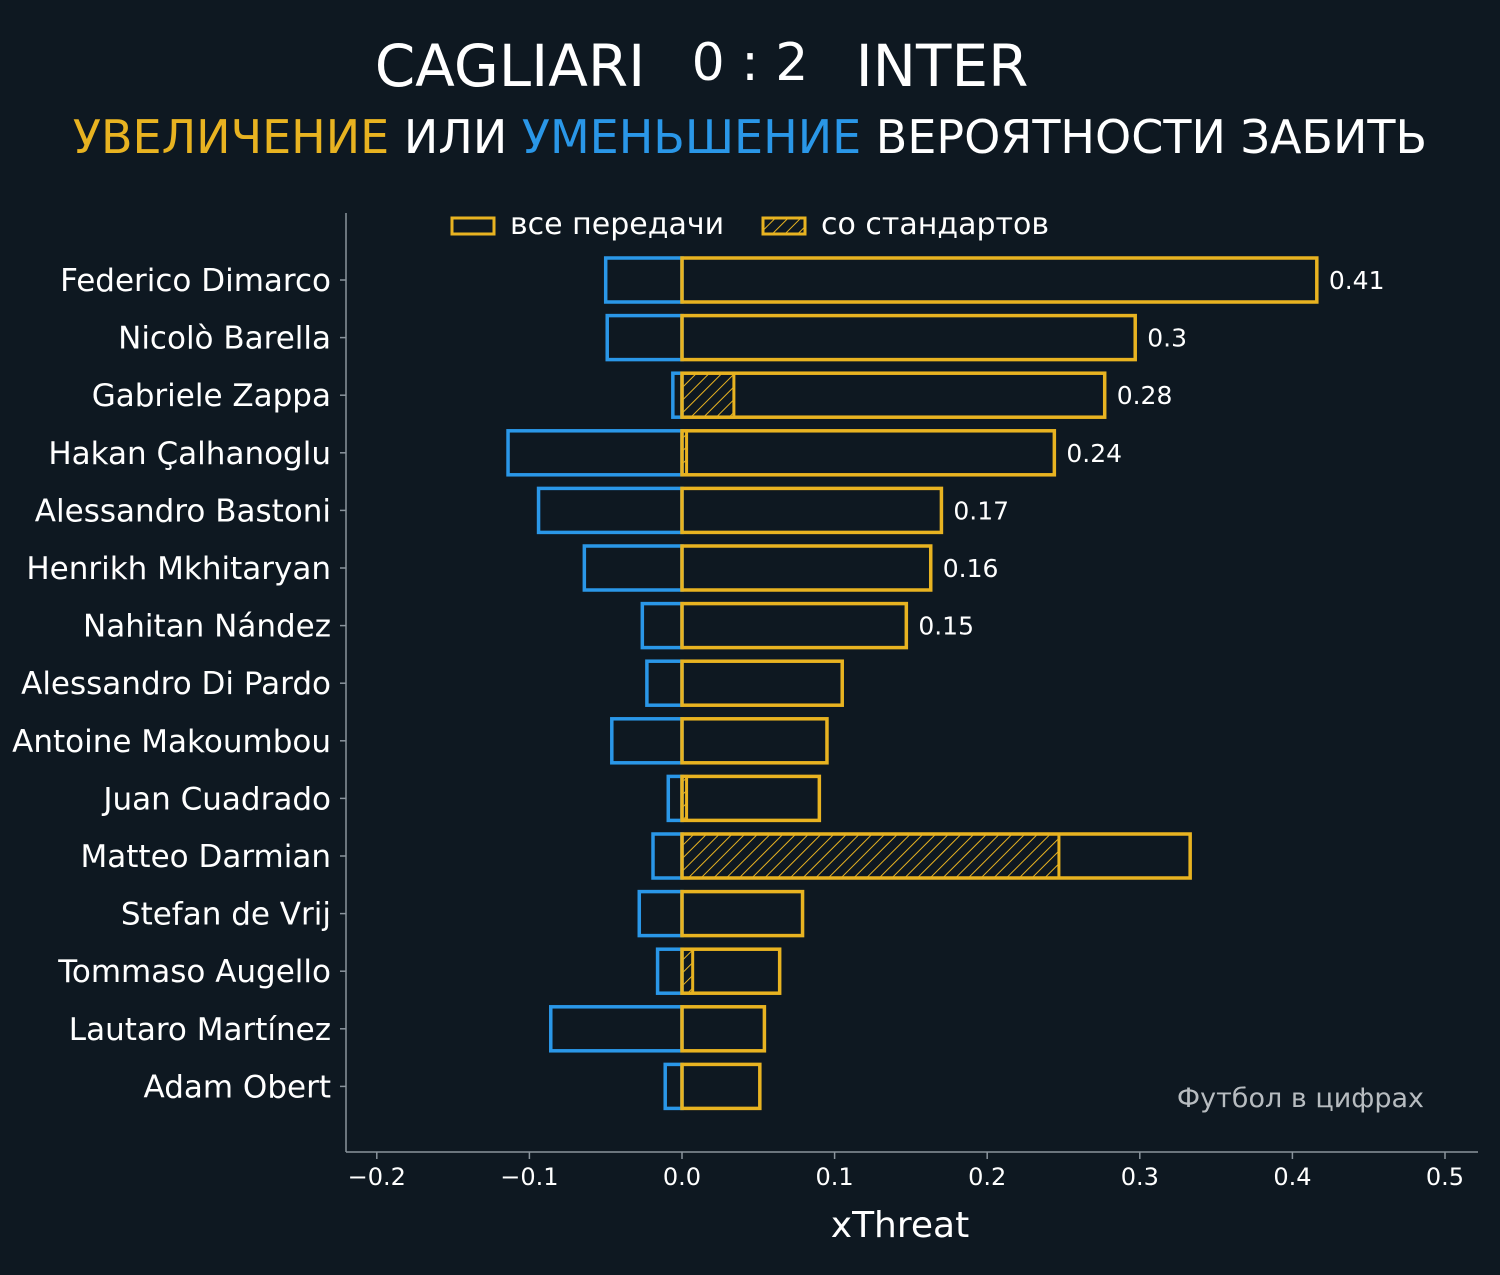 This screenshot has width=1500, height=1275. Describe the element at coordinates (183, 511) in the screenshot. I see `category-label-alessandro-bastoni: Alessandro Bastoni` at that location.